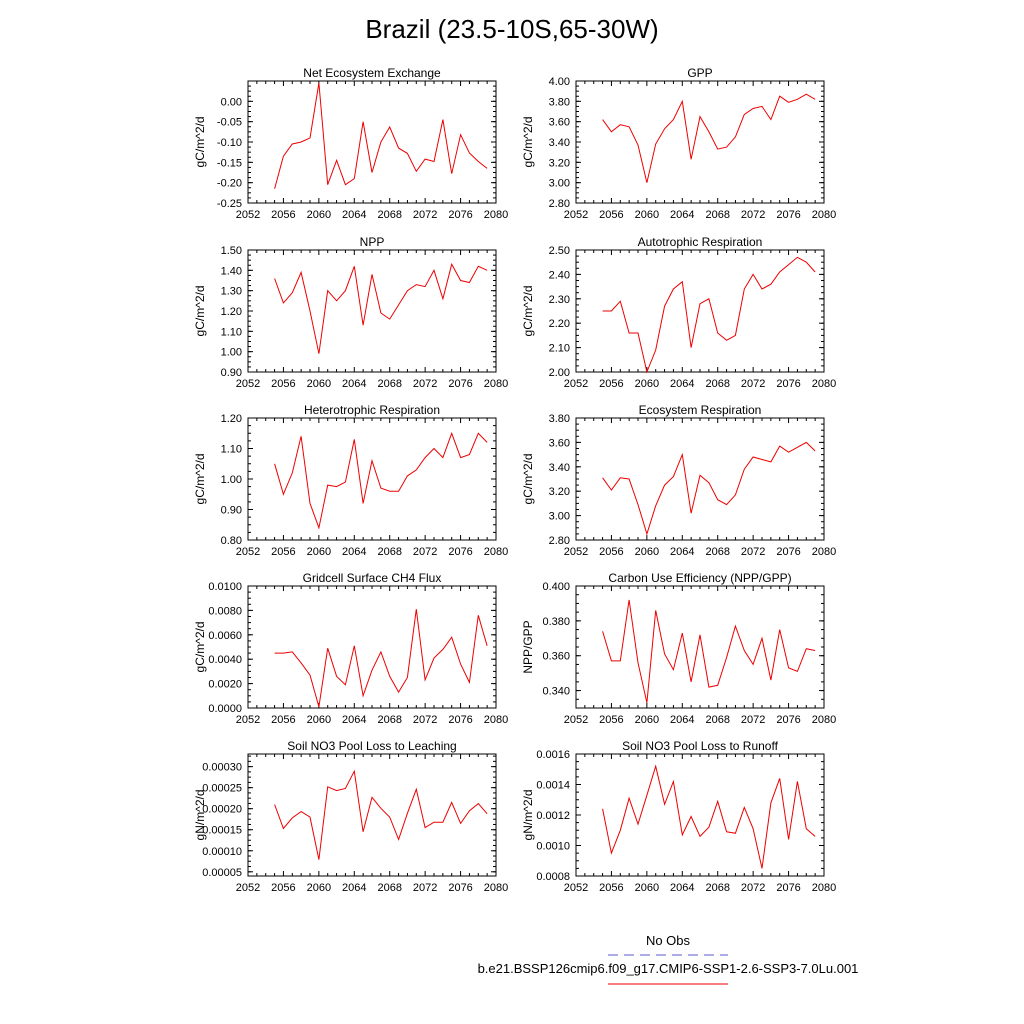 This screenshot has width=1024, height=1024. What do you see at coordinates (225, 685) in the screenshot?
I see `y-tick-label: 0.0020` at bounding box center [225, 685].